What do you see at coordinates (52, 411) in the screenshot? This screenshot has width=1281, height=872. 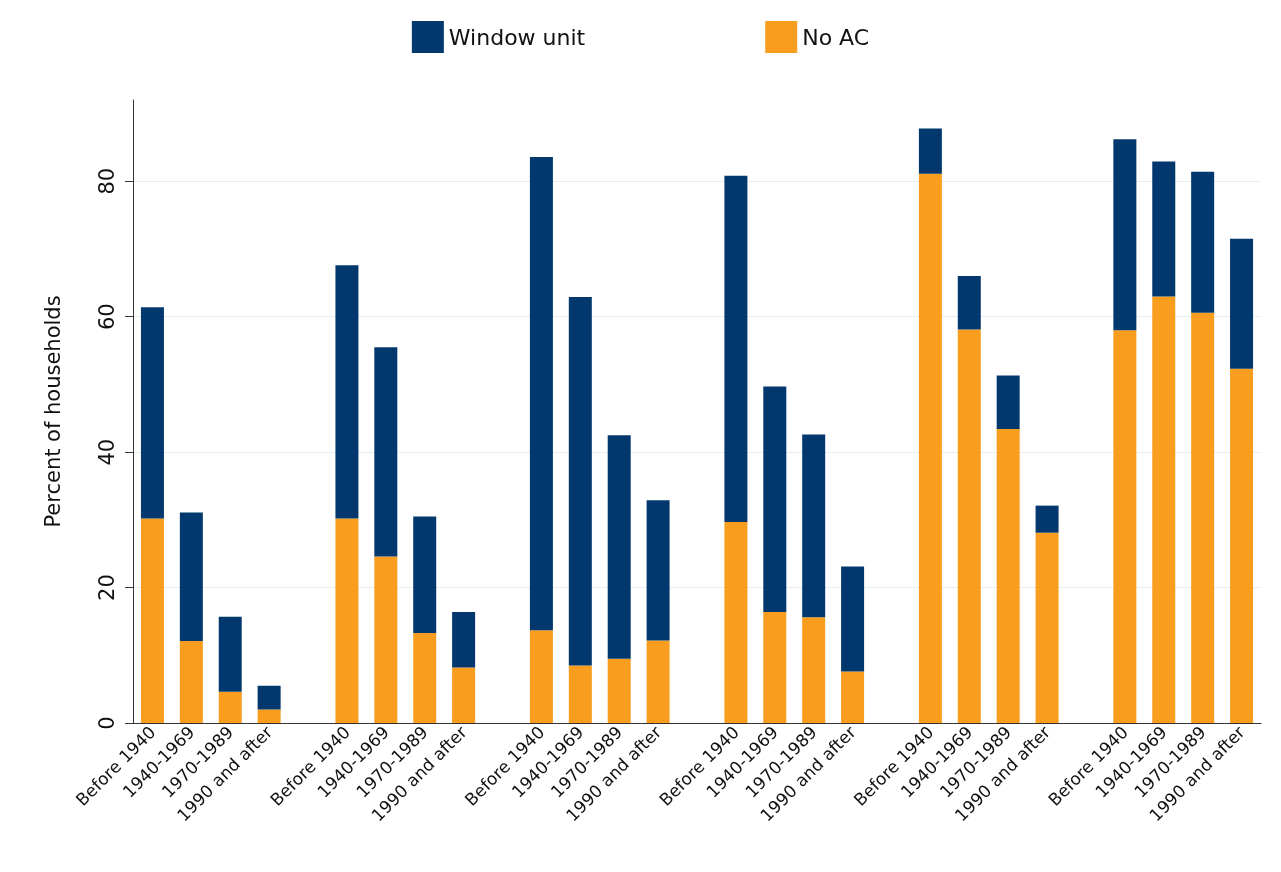 I see `y-axis-title: Percent of households` at bounding box center [52, 411].